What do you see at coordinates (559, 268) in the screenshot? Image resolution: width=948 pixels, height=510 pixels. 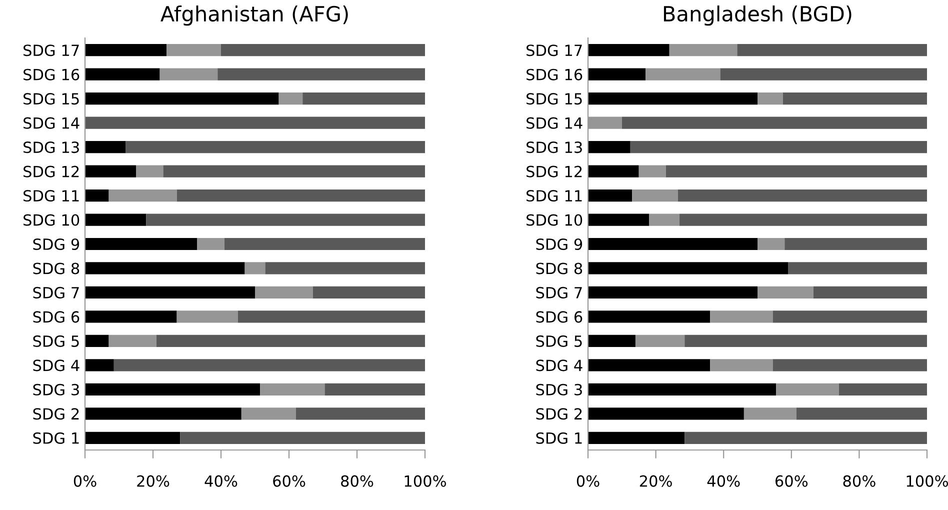 I see `y-tick-label: SDG 8` at bounding box center [559, 268].